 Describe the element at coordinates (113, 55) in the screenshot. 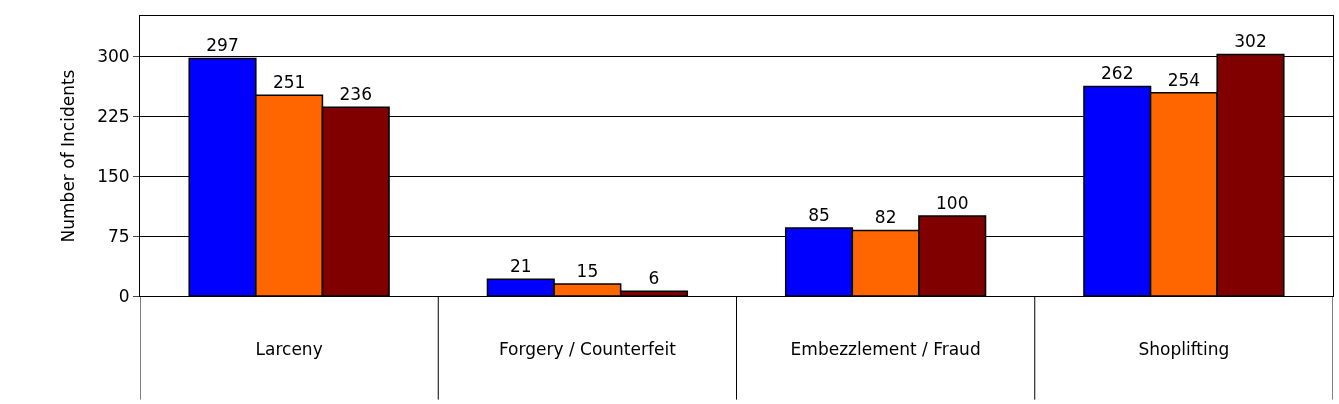

I see `y-tick-label: 300` at that location.